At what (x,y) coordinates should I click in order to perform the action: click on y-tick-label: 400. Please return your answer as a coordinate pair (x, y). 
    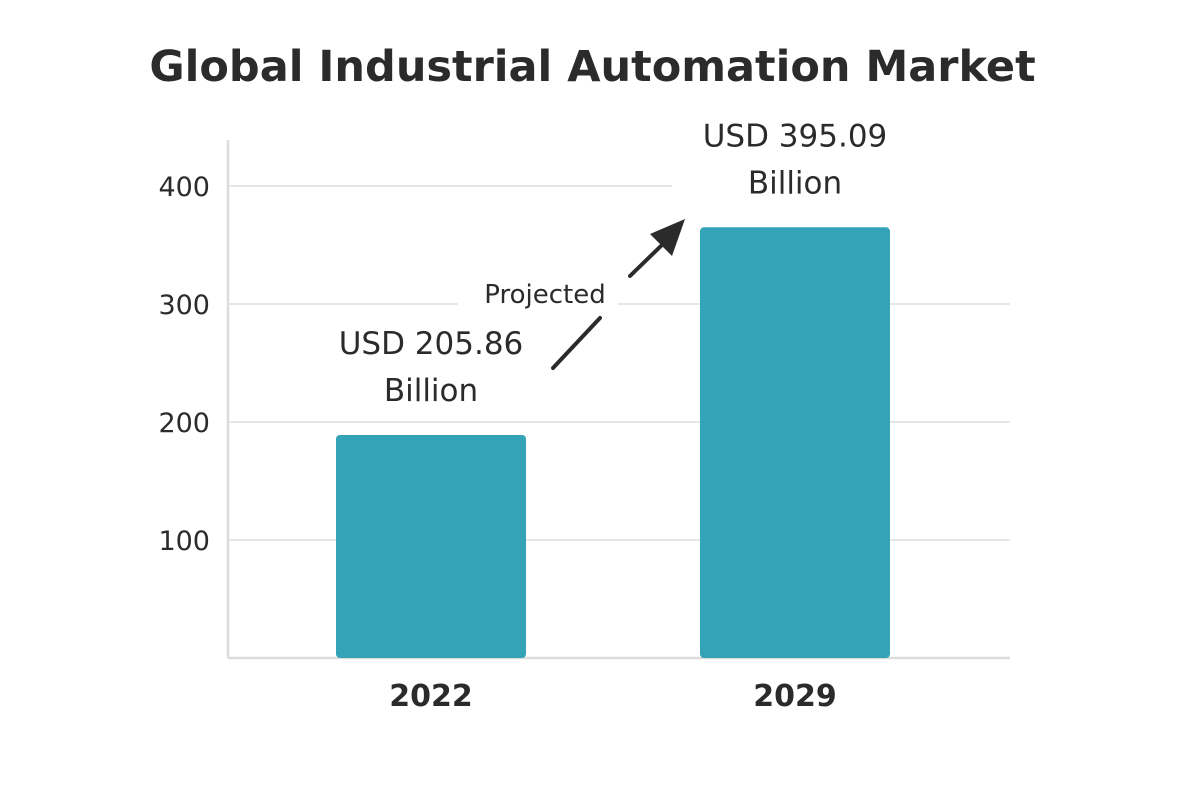
    Looking at the image, I should click on (184, 187).